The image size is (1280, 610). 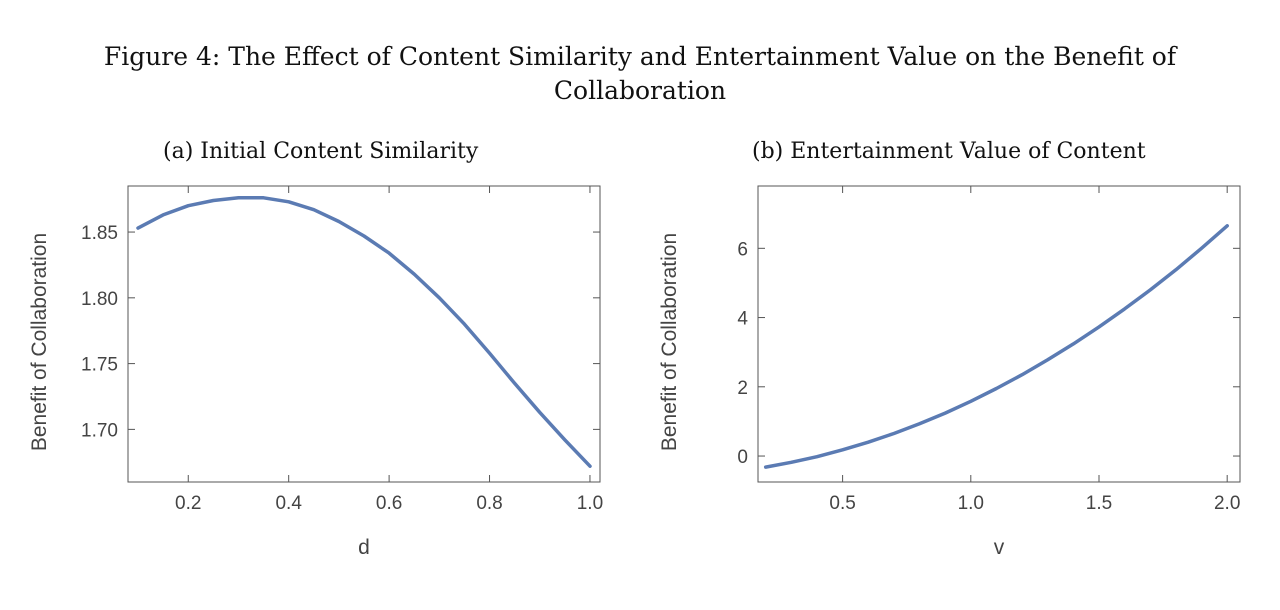 I want to click on chart-b-y-axis-label: Benefit of Collaboration, so click(x=669, y=342).